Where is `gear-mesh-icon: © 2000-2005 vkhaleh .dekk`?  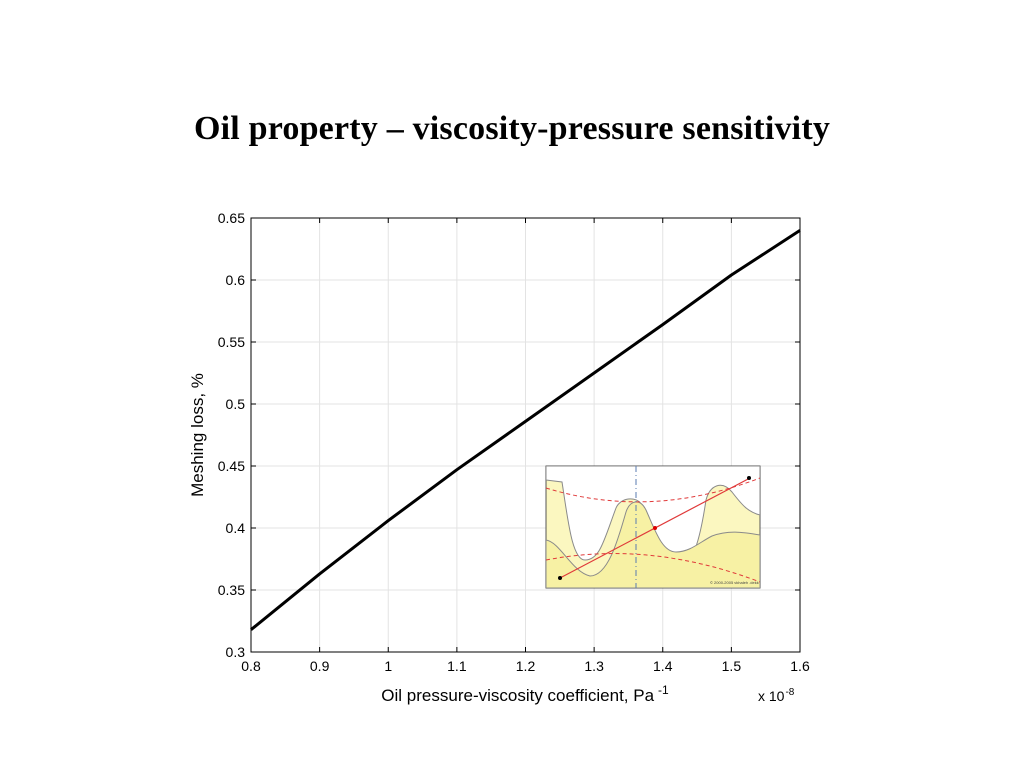 gear-mesh-icon: © 2000-2005 vkhaleh .dekk is located at coordinates (653, 527).